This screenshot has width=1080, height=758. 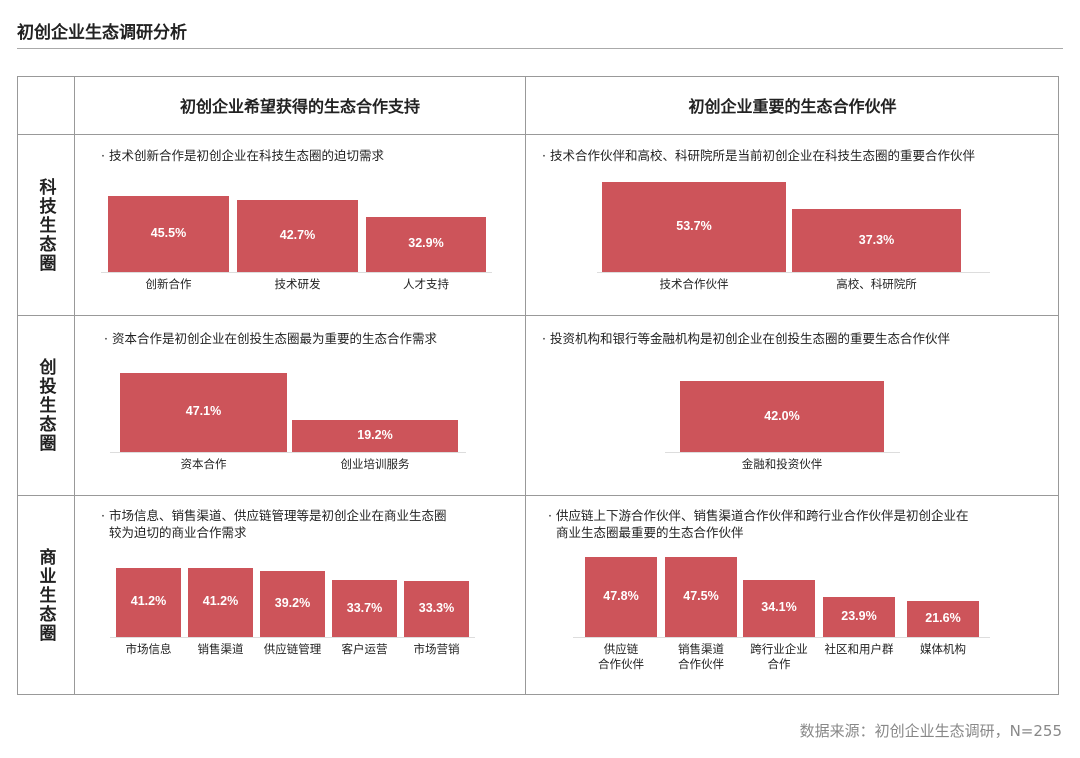 I want to click on bar-value-label: 42.0%, so click(x=782, y=415).